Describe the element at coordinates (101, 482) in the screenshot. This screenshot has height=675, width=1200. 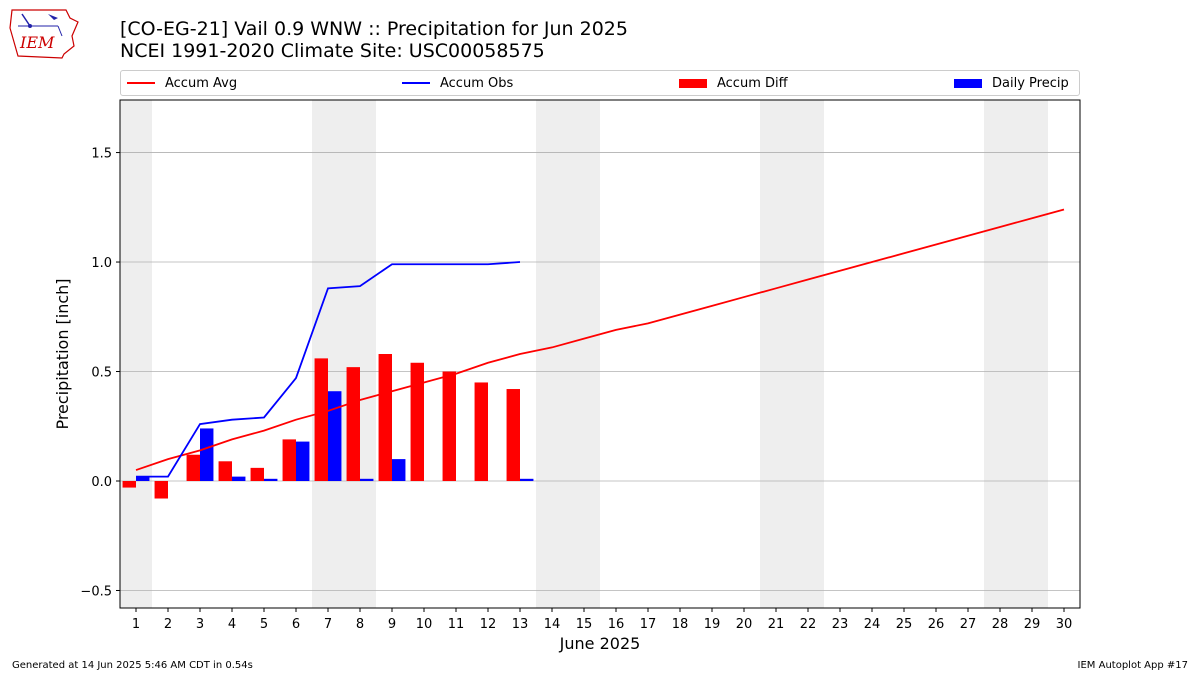
I see `y-tick-label-1: 0.0` at that location.